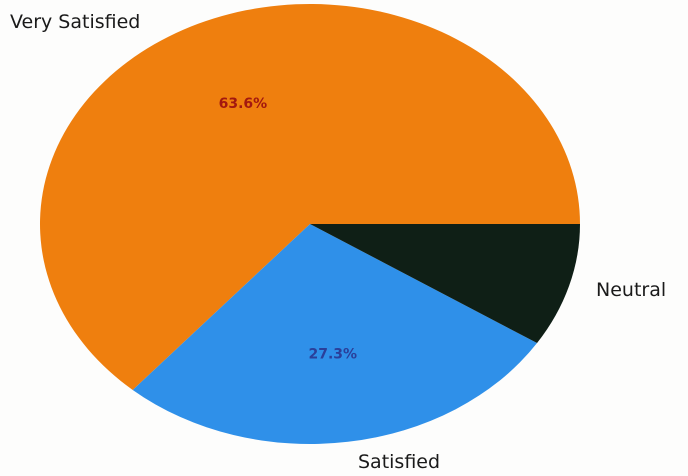 This screenshot has height=476, width=688. I want to click on pie-percent-labels: 63.6% 27.3%, so click(288, 229).